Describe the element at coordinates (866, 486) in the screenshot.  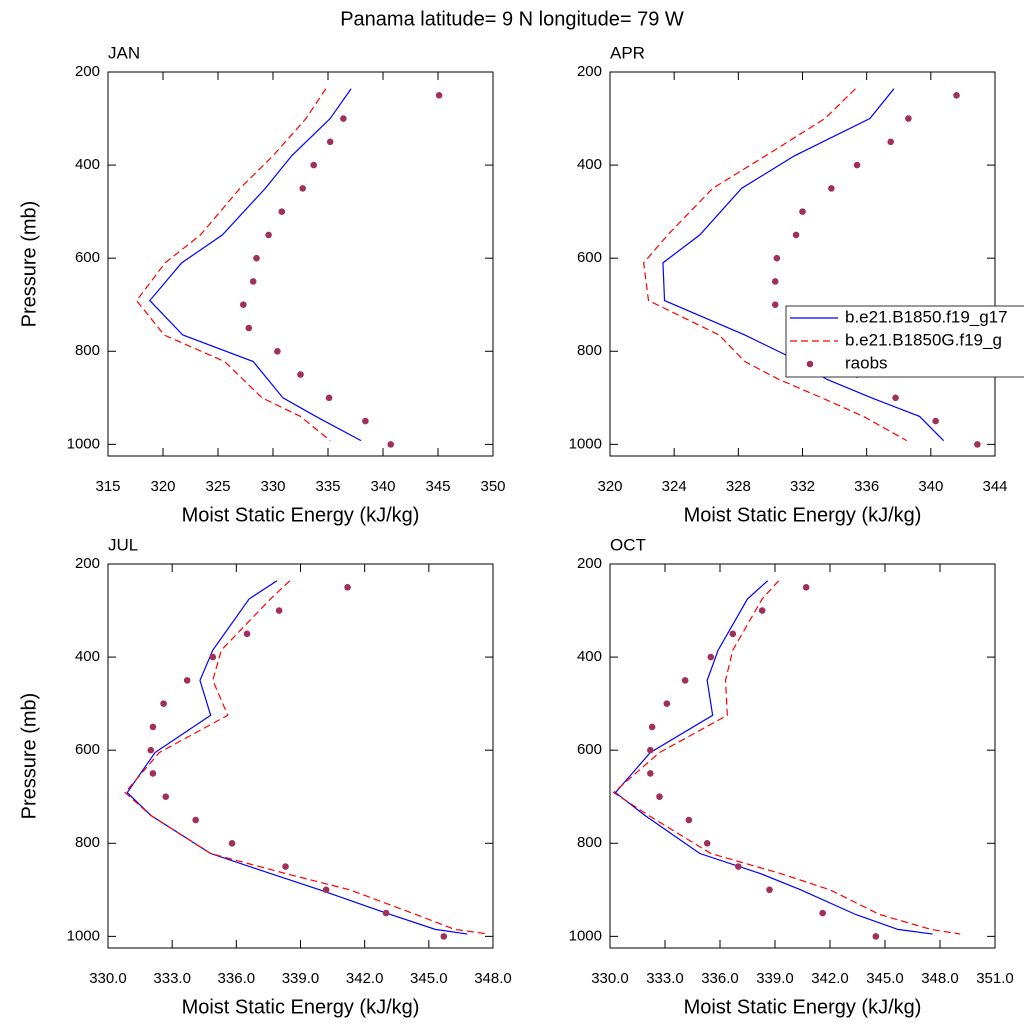
I see `x-tick-label: 336` at that location.